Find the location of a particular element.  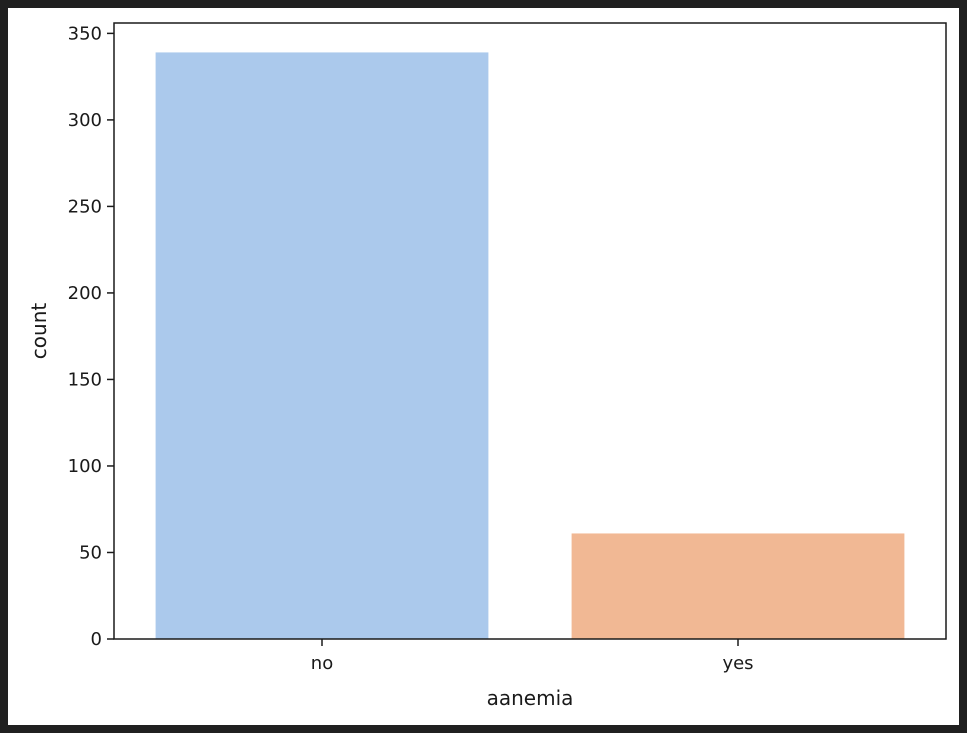

y-tick-label: 200 is located at coordinates (85, 293).